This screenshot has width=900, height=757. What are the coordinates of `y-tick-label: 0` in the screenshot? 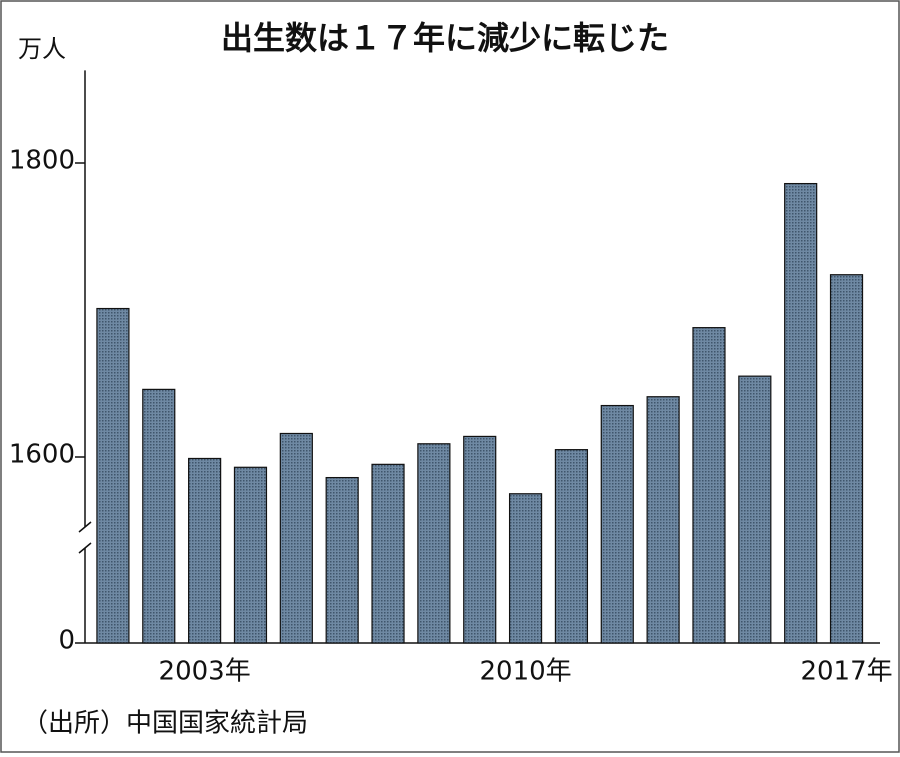 It's located at (66, 641).